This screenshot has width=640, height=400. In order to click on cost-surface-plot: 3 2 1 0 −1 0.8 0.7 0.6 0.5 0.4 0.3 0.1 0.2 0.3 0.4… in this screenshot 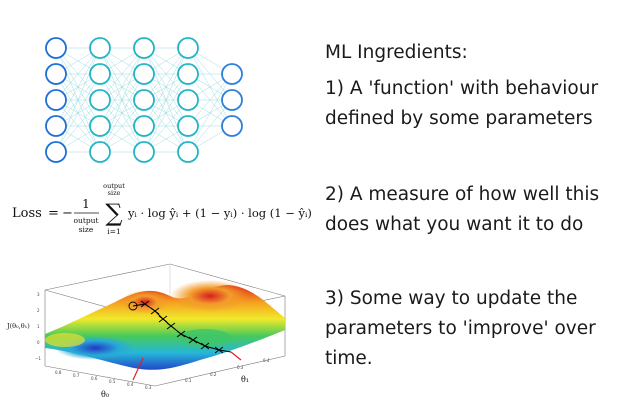, I will do `click(146, 331)`.